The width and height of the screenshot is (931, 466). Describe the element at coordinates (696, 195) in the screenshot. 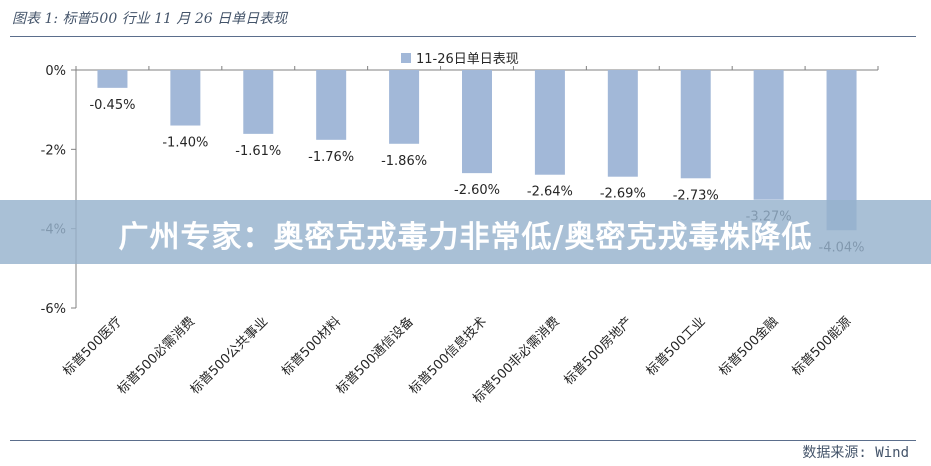

I see `data-label: -2.73%` at that location.